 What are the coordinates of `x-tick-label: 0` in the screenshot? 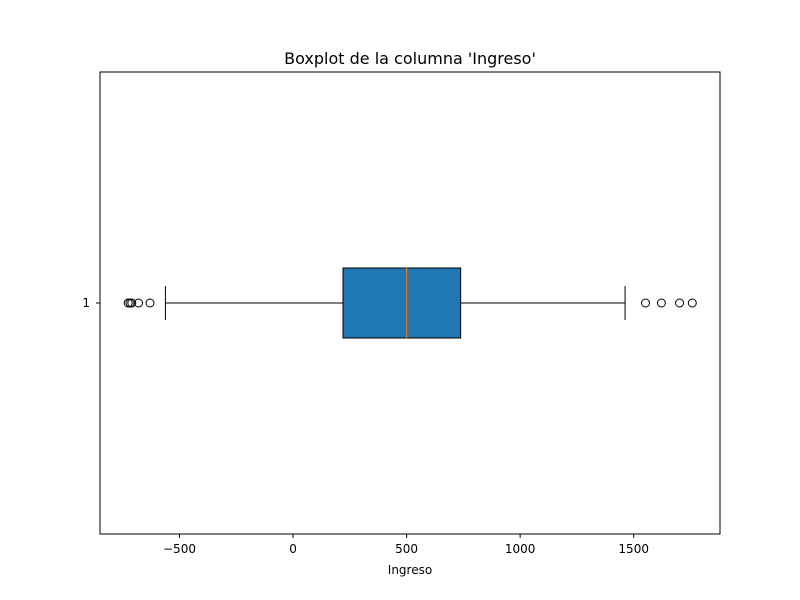 It's located at (293, 549).